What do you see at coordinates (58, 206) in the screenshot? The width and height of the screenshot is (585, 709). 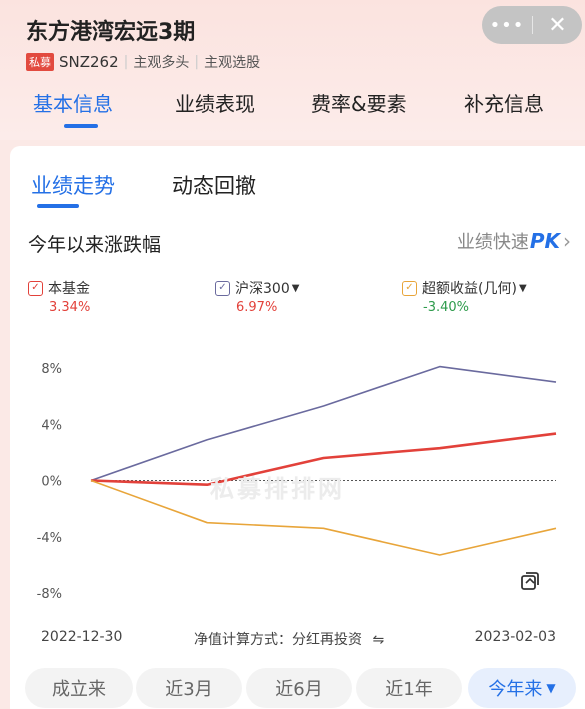 I see `active-subtab-indicator` at bounding box center [58, 206].